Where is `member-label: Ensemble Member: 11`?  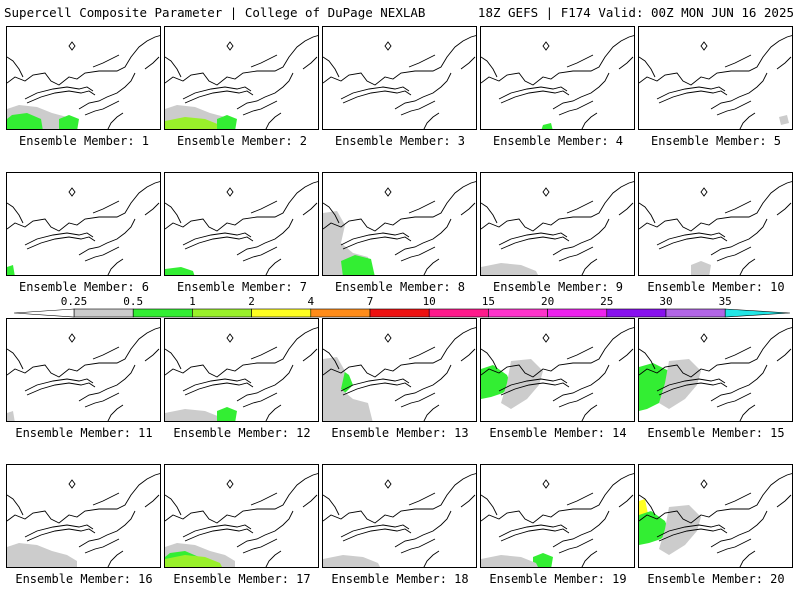
member-label: Ensemble Member: 11 is located at coordinates (84, 433).